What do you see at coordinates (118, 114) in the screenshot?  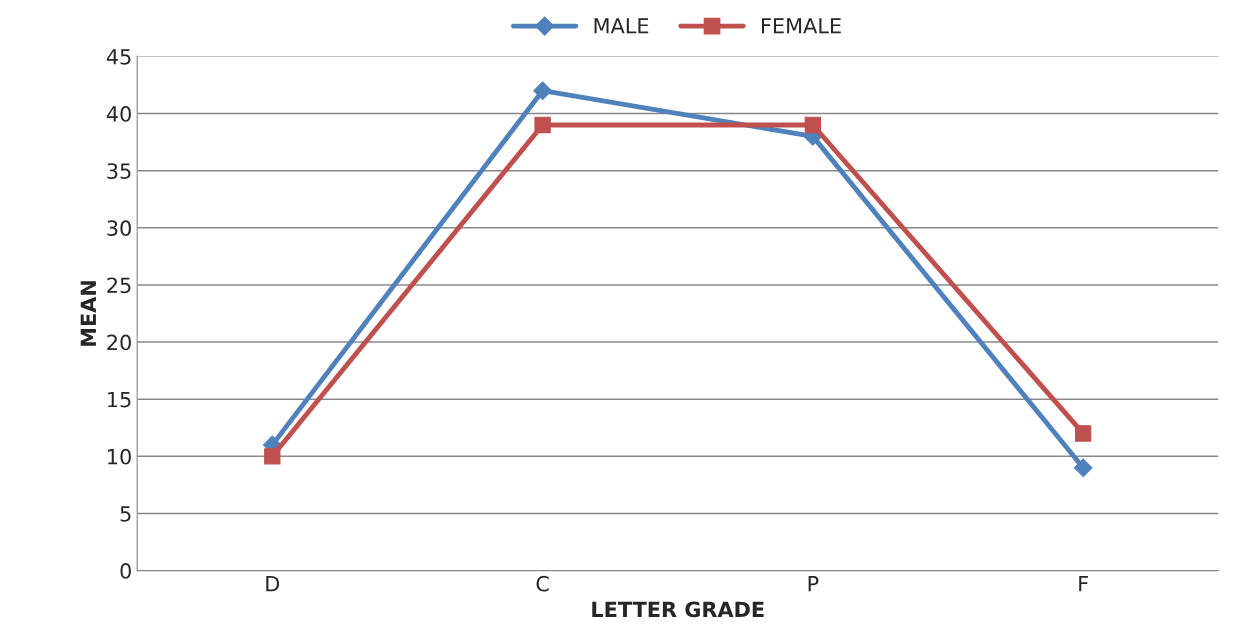 I see `y-tick-label: 40` at bounding box center [118, 114].